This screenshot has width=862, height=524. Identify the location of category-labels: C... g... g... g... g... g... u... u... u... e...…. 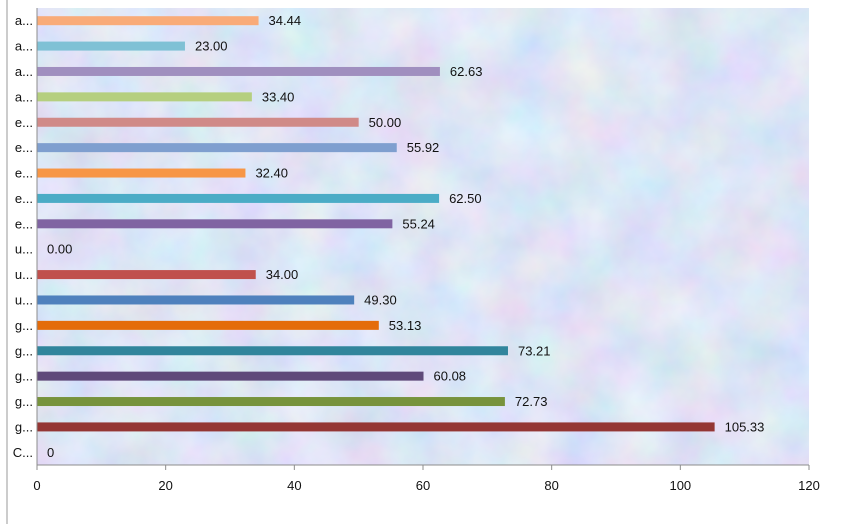
(23, 236).